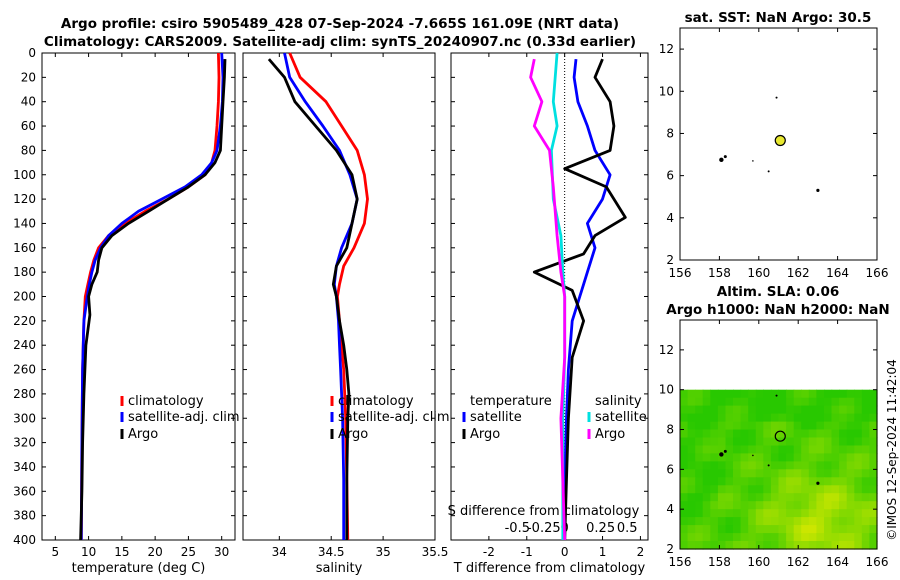 The width and height of the screenshot is (900, 580). I want to click on legend-label: climatology, so click(166, 401).